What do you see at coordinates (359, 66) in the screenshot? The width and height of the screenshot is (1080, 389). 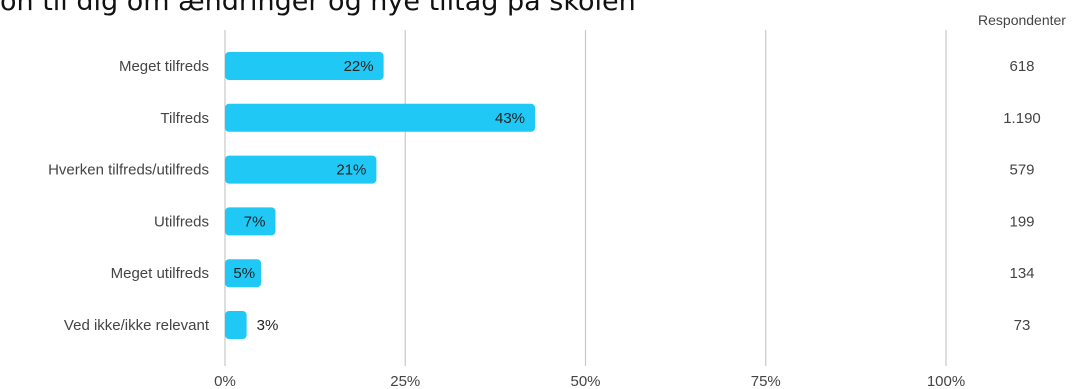 I see `bar-value-label: 22%` at bounding box center [359, 66].